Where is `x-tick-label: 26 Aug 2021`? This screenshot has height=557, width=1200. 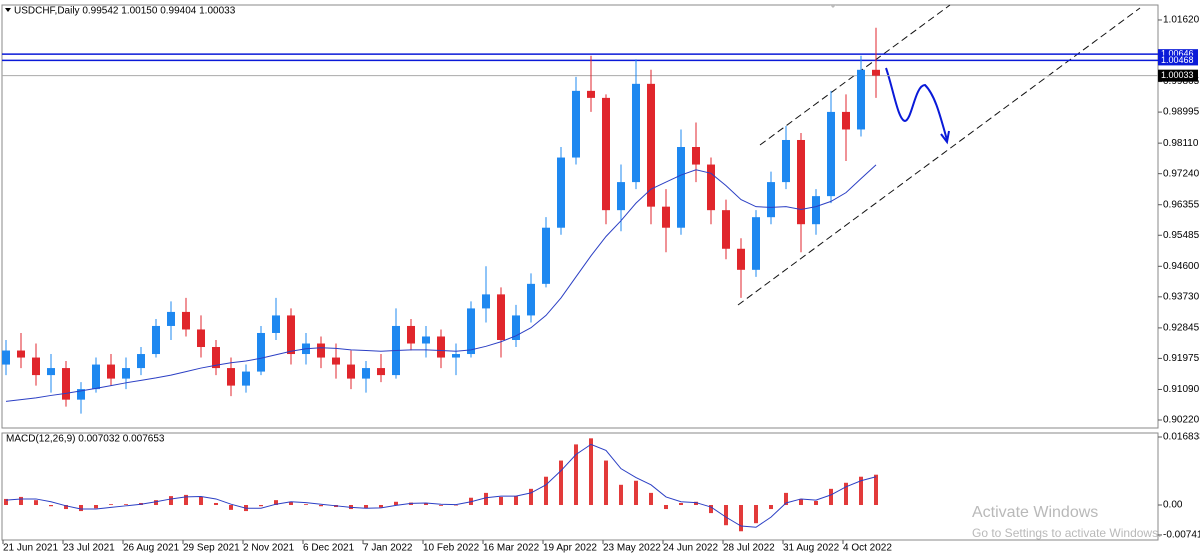 x-tick-label: 26 Aug 2021 is located at coordinates (151, 548).